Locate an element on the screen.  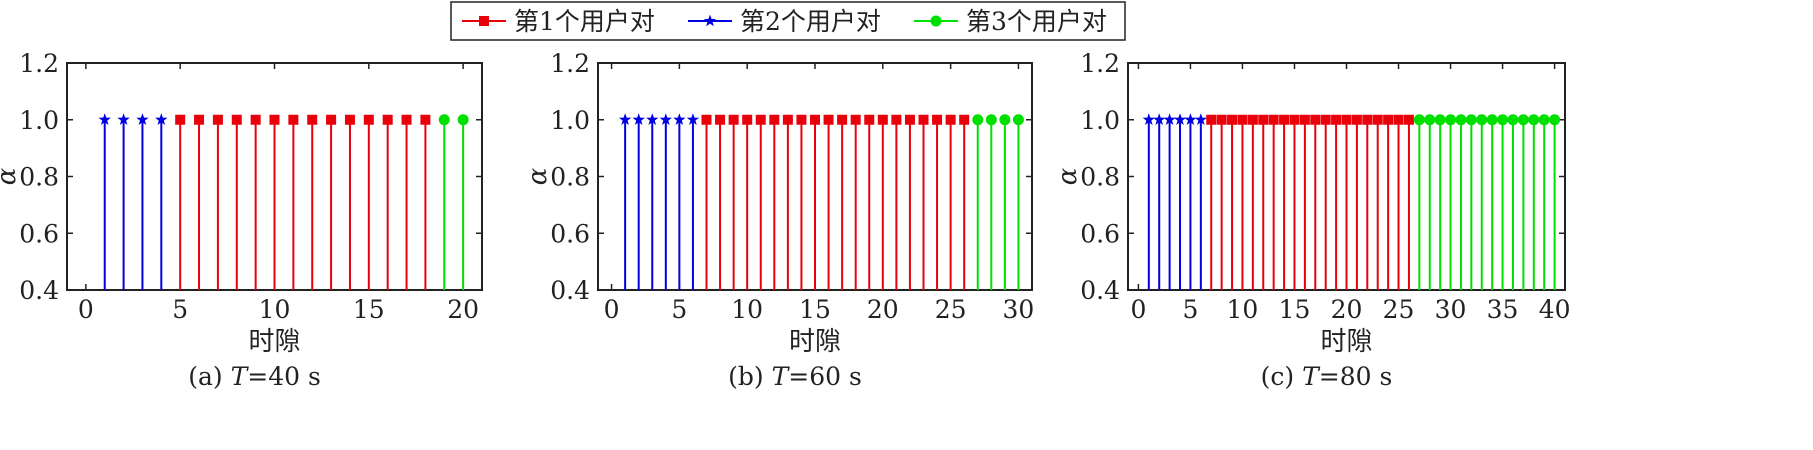
caption: (a) T=40 s is located at coordinates (254, 376).